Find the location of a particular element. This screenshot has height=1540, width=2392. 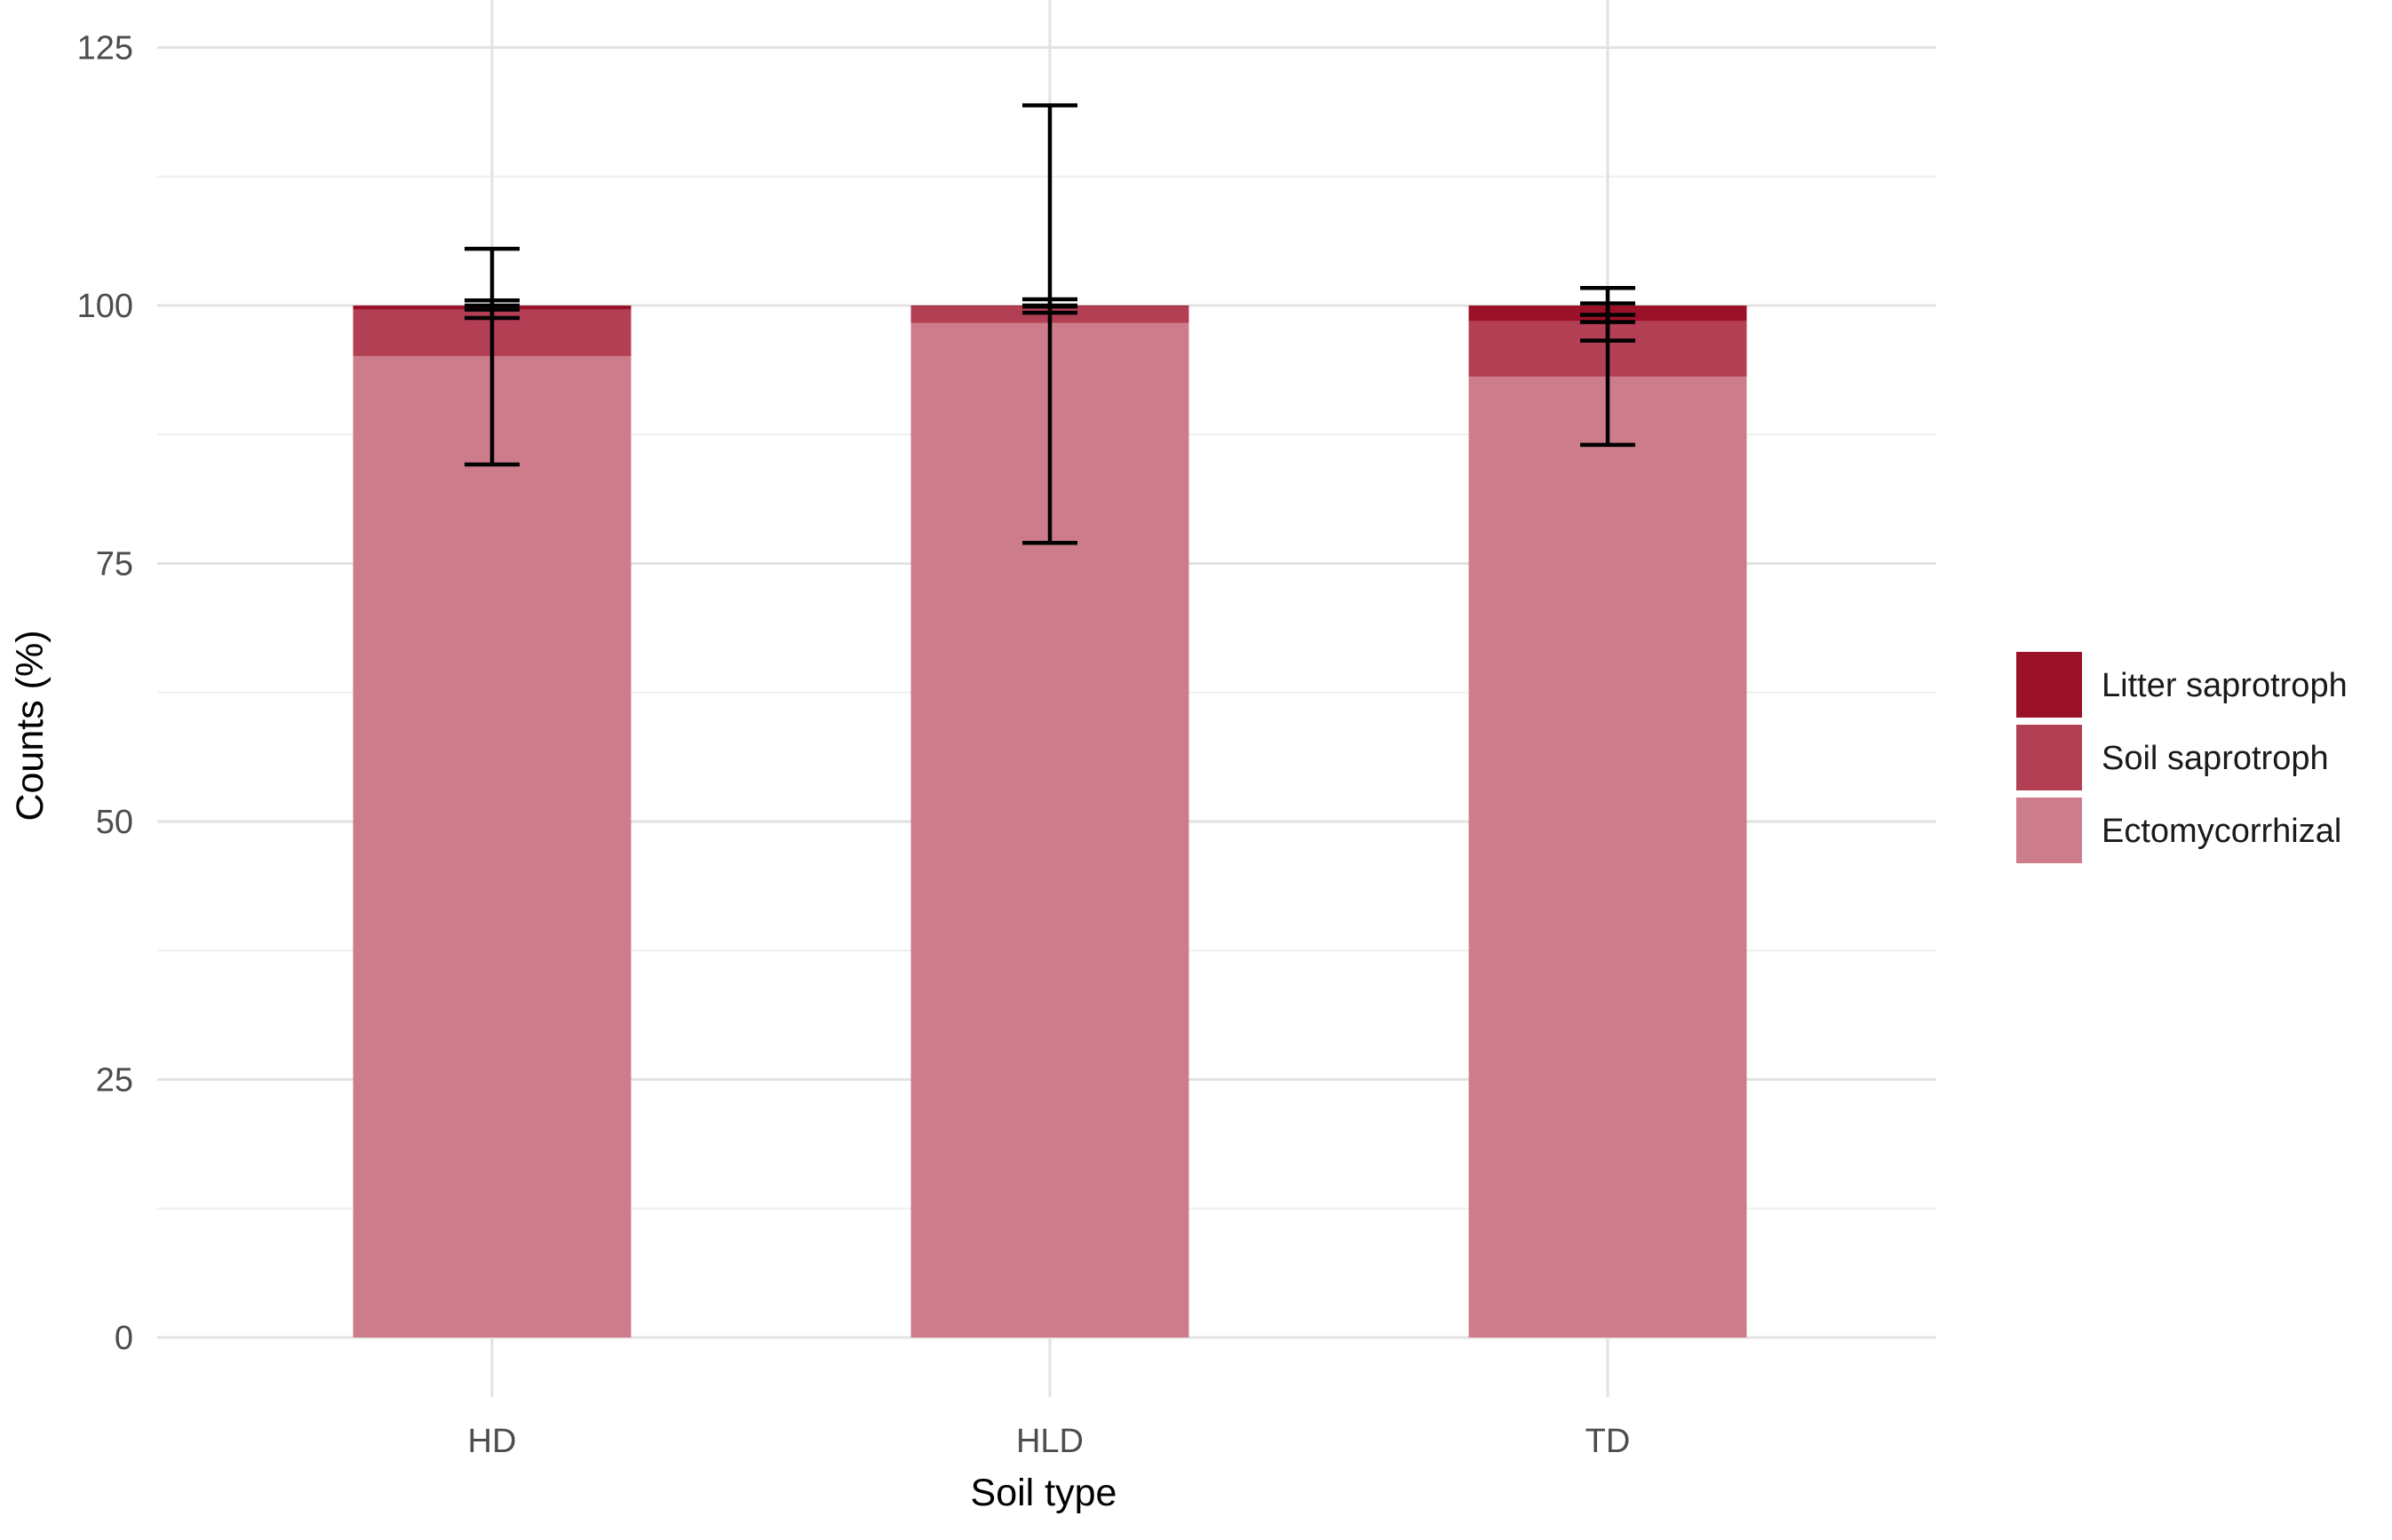

bar-segment-HD-ectomycorrhizal is located at coordinates (492, 847).